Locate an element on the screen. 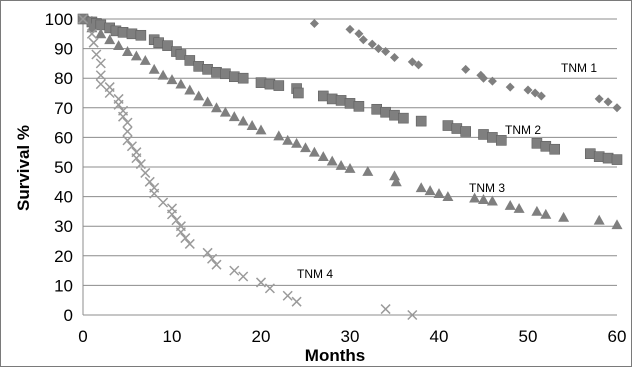  x-tick-label: 30 is located at coordinates (350, 336).